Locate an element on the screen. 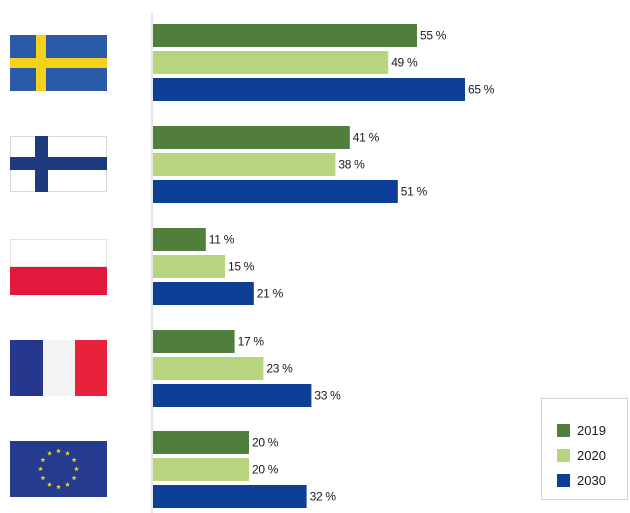 This screenshot has height=513, width=630. value-label: 15 % is located at coordinates (241, 267).